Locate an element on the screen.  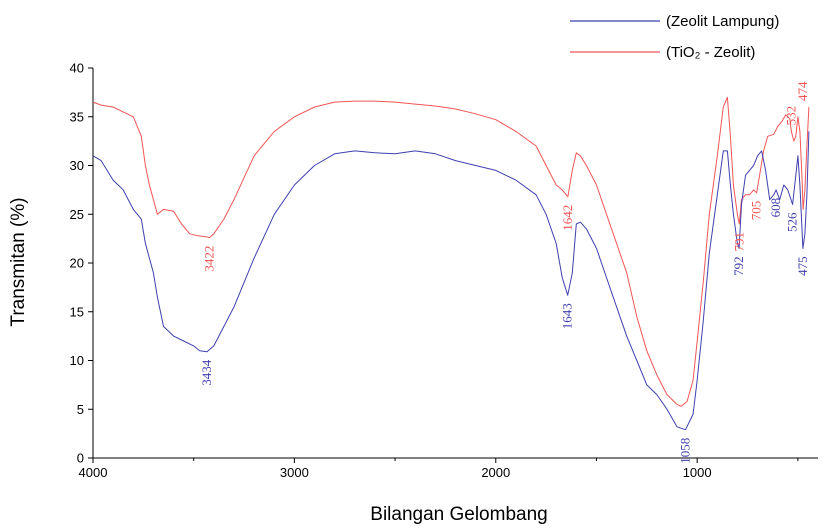
y-tick-label: 35 is located at coordinates (77, 116).